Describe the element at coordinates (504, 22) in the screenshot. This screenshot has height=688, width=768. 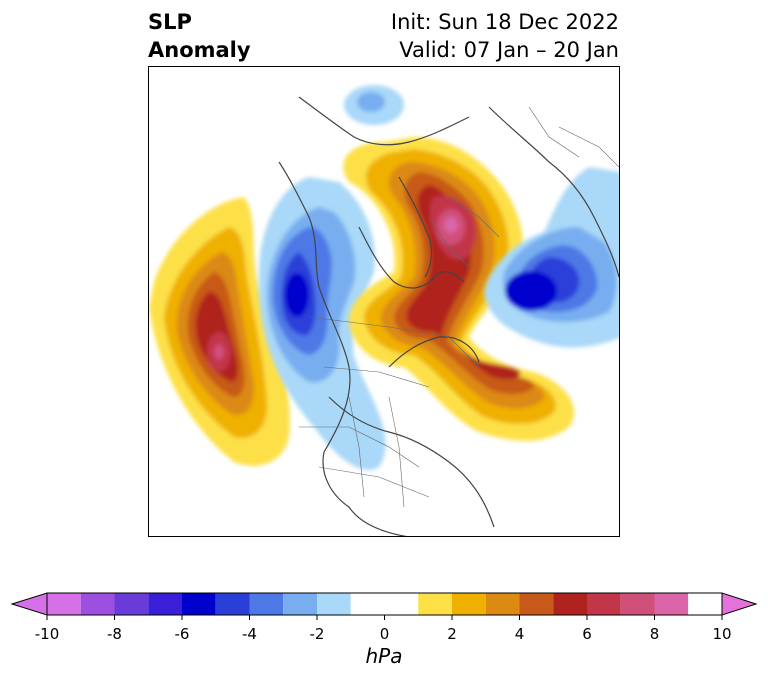
I see `init-date: Init: Sun 18 Dec 2022` at that location.